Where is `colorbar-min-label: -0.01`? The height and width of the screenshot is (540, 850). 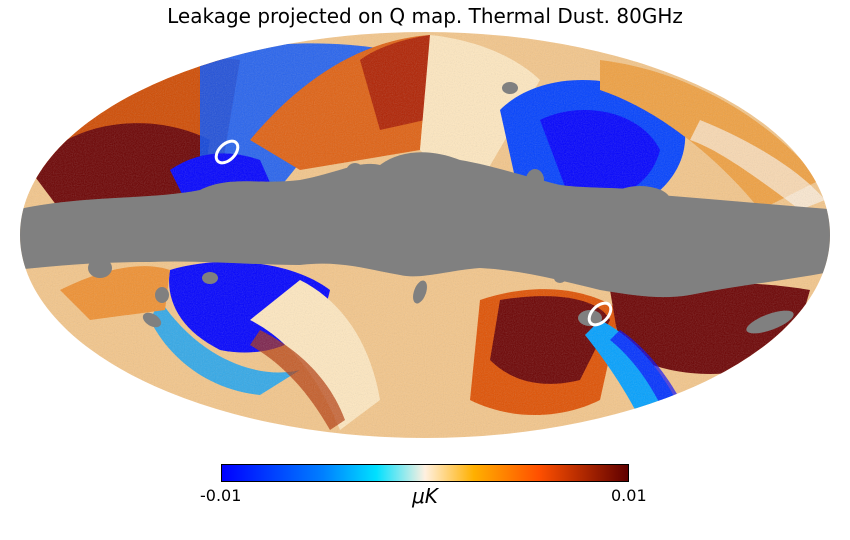 colorbar-min-label: -0.01 is located at coordinates (221, 495).